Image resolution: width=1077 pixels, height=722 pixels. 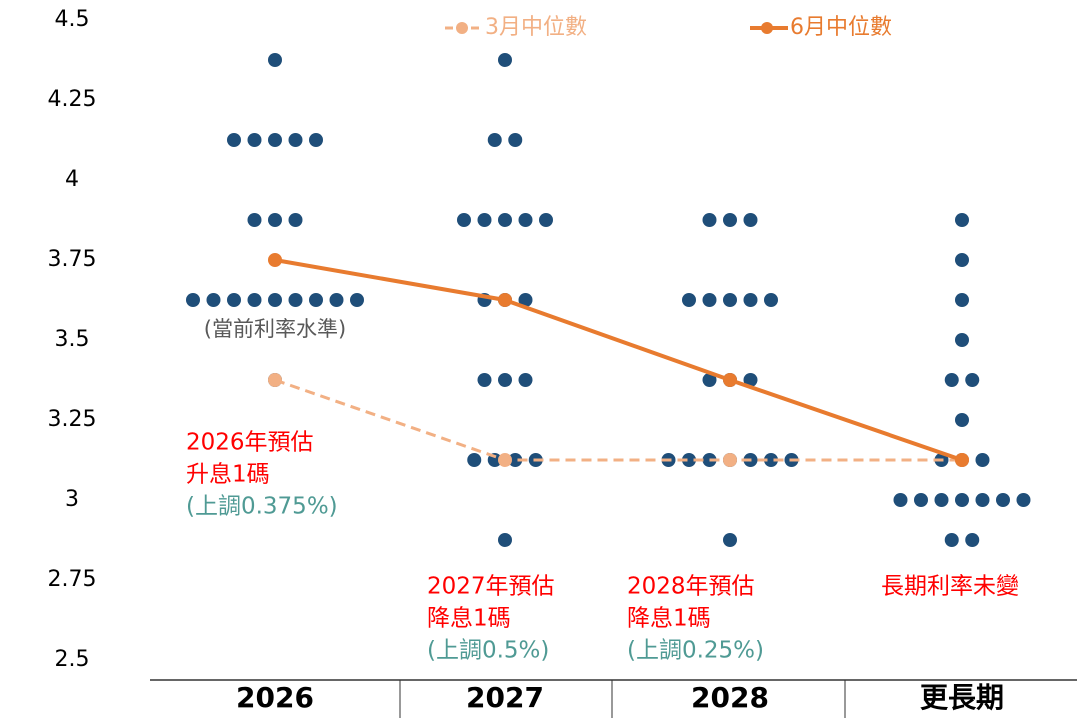 What do you see at coordinates (72, 179) in the screenshot?
I see `y-tick-label: 4` at bounding box center [72, 179].